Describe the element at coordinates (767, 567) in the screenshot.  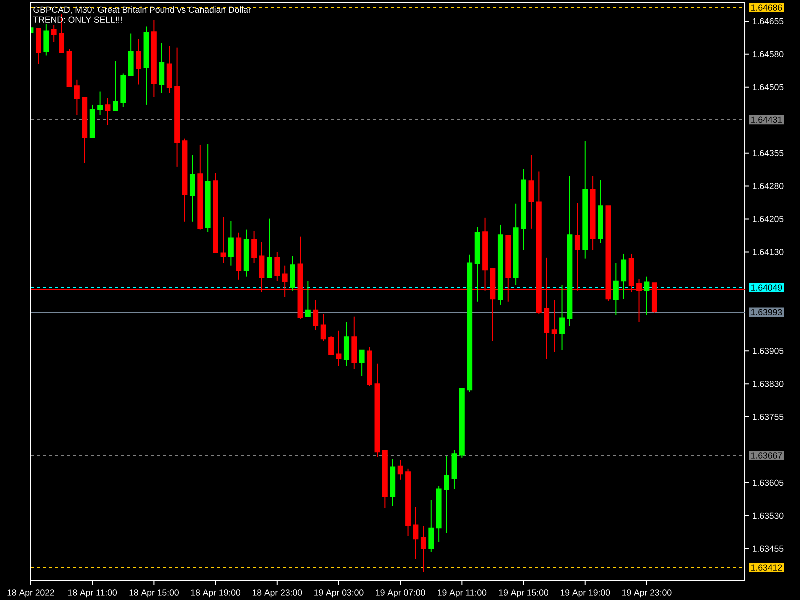
I see `ref-line-label: 1.63412` at that location.